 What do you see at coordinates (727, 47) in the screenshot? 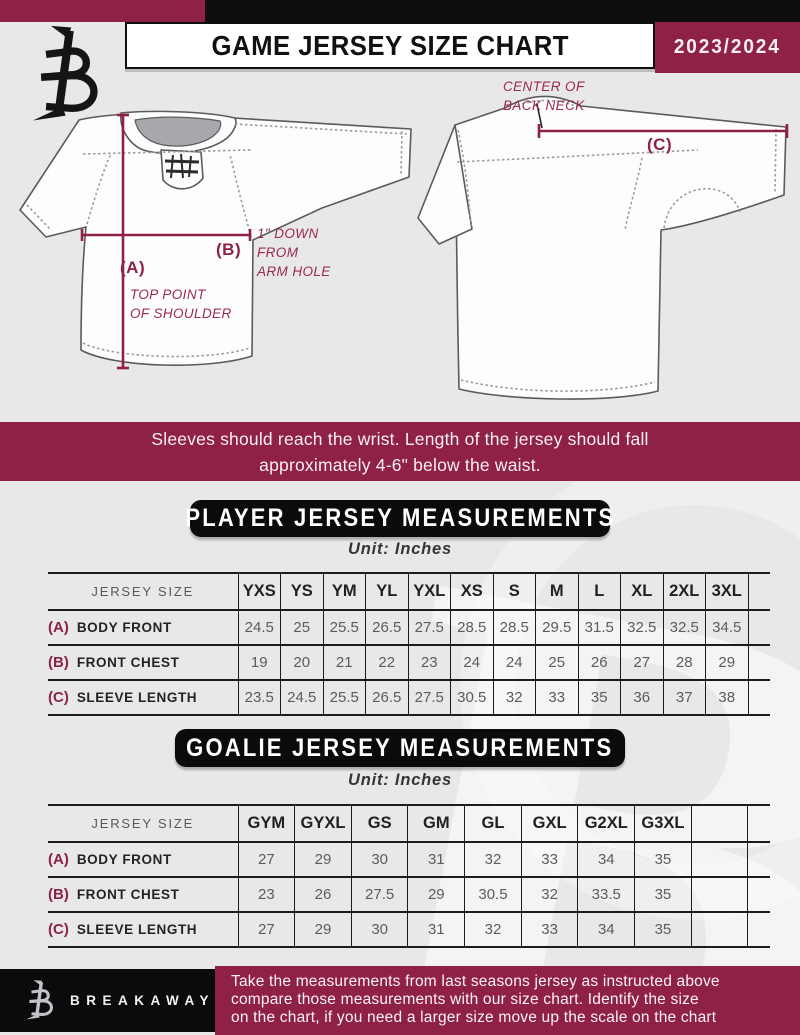
I see `season-badge: 2023/2024` at bounding box center [727, 47].